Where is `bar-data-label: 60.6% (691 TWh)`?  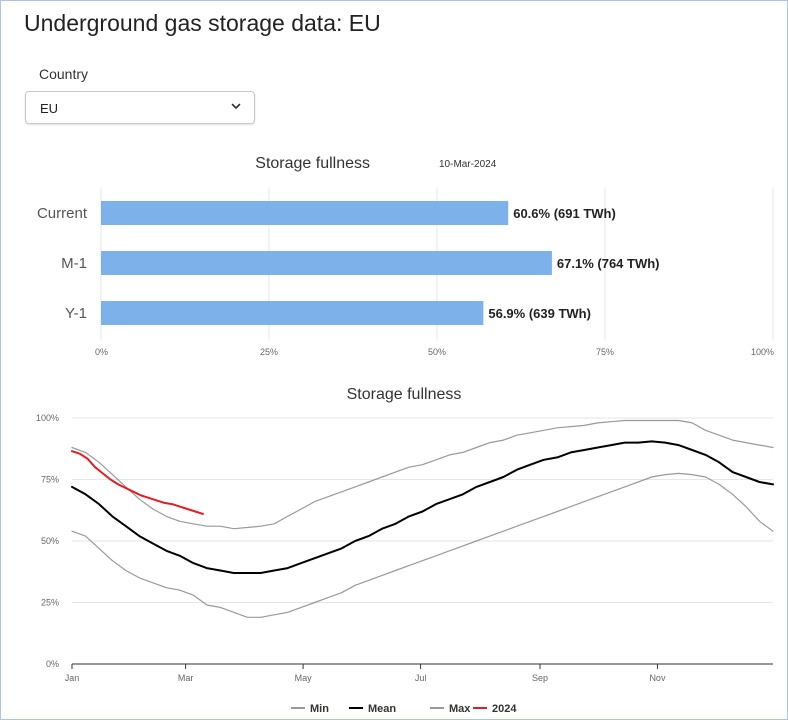 bar-data-label: 60.6% (691 TWh) is located at coordinates (564, 213).